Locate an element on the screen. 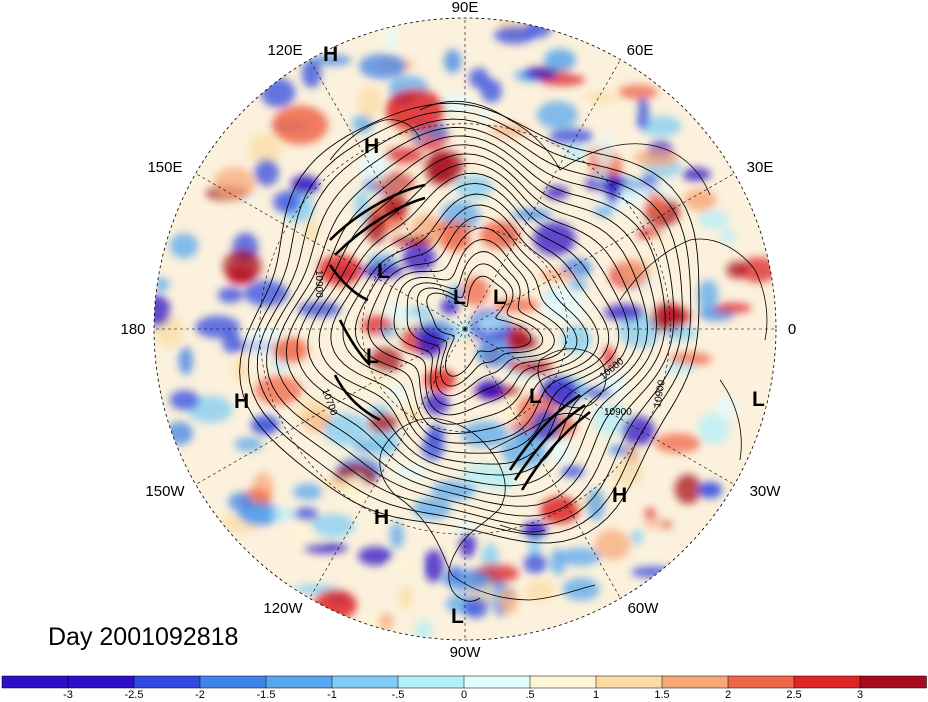 Image resolution: width=928 pixels, height=702 pixels. lon-label-90w: 90W is located at coordinates (466, 652).